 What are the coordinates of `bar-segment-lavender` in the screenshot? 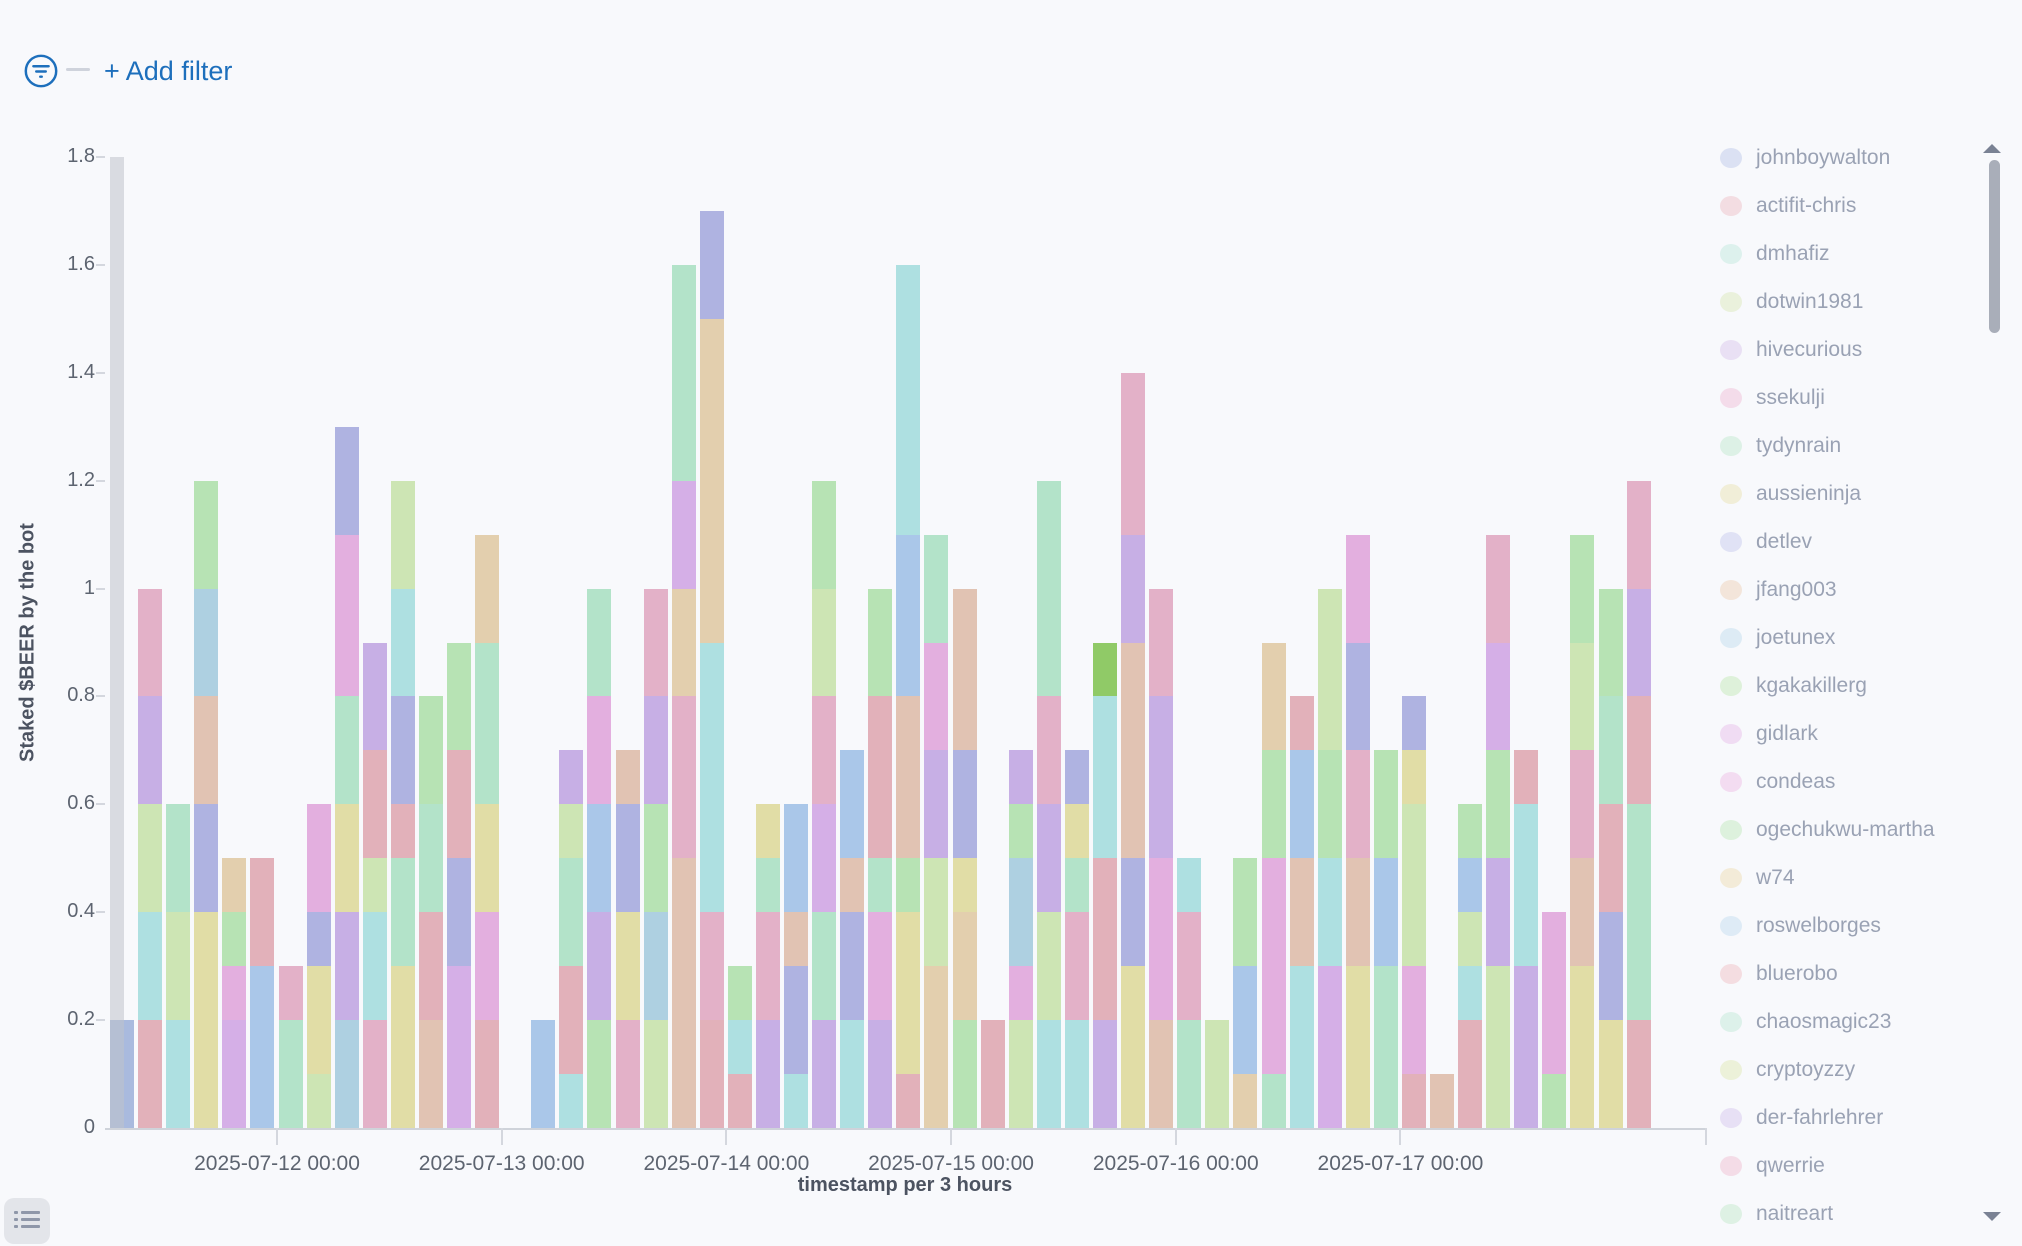 It's located at (374, 696).